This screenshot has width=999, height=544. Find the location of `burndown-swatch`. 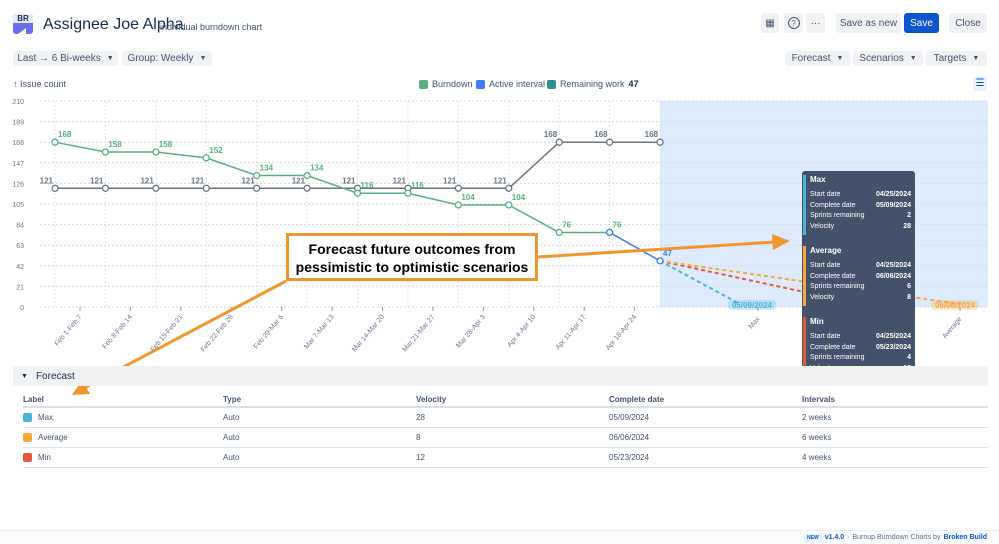

burndown-swatch is located at coordinates (423, 84).